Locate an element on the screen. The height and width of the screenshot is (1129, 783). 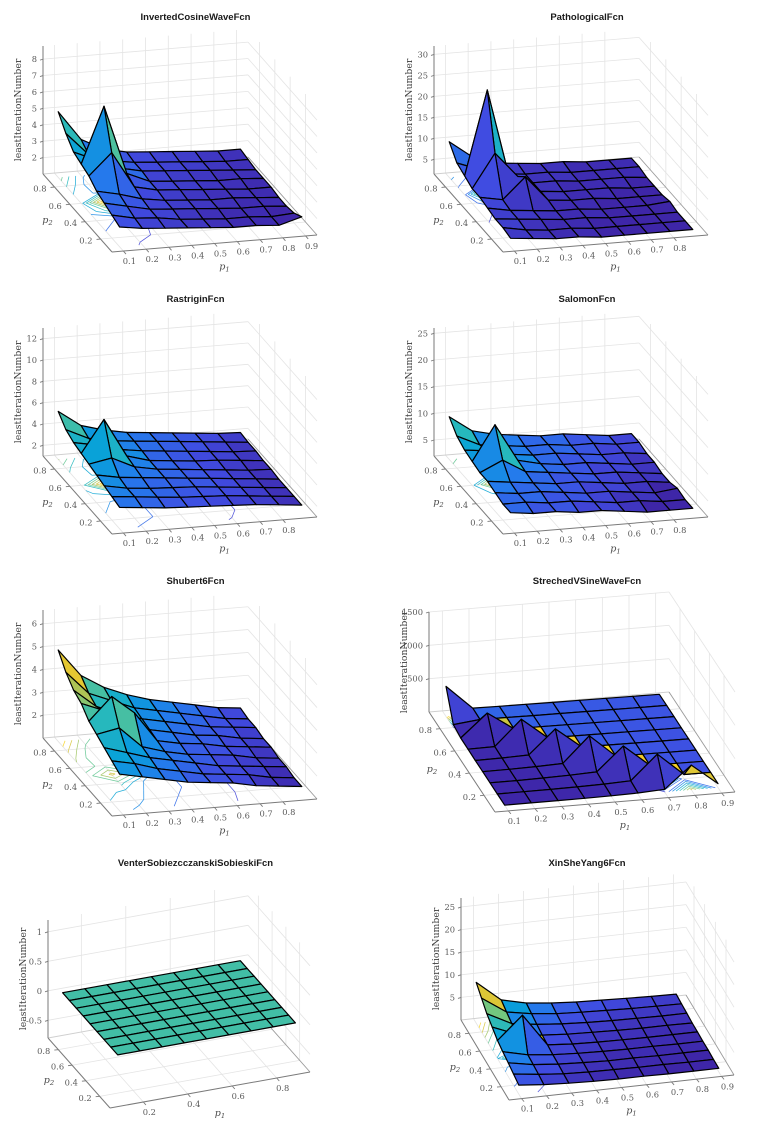
svg-text: 20 is located at coordinates (449, 930).